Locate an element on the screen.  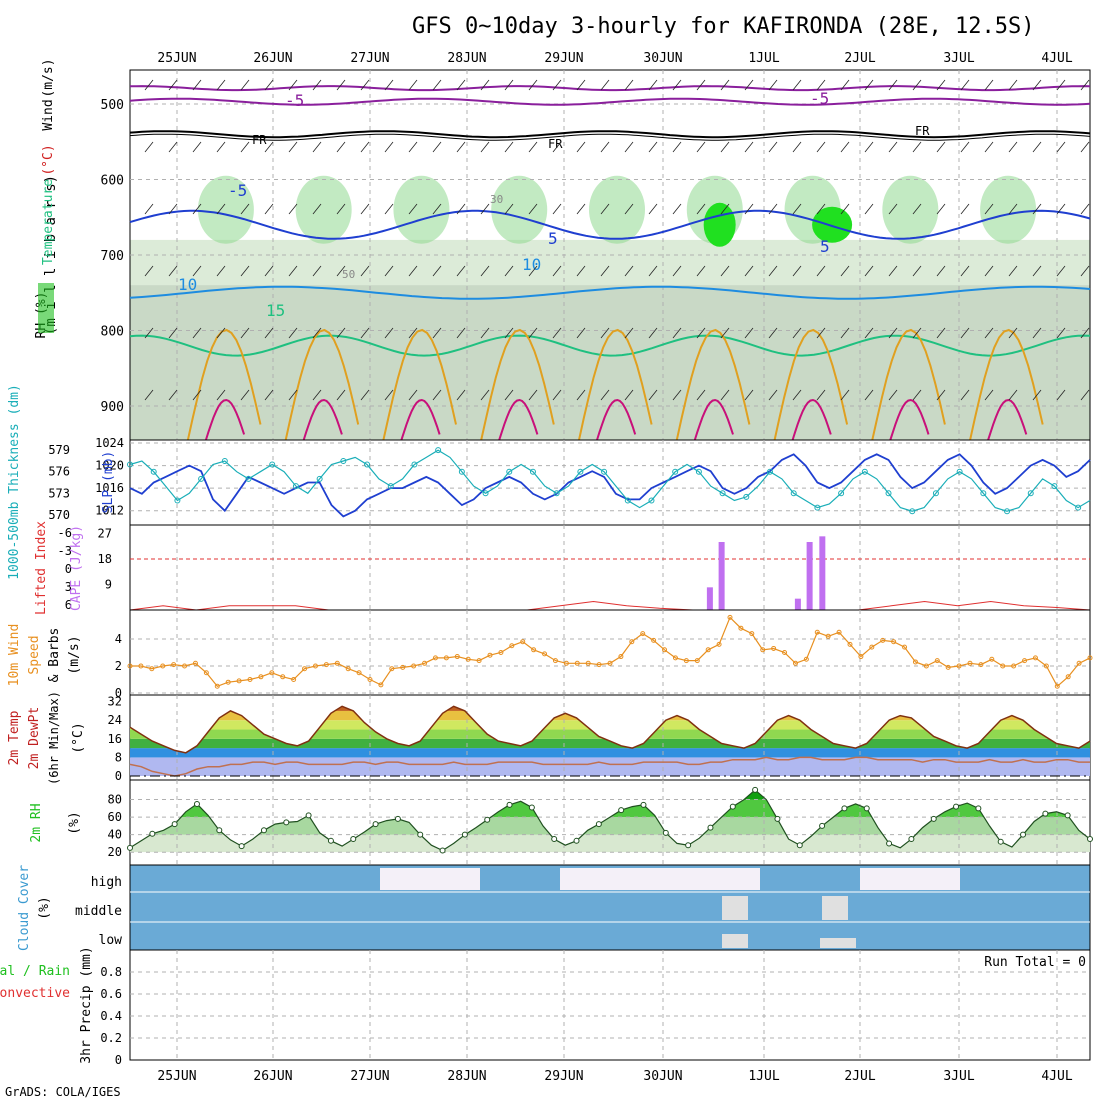
temp-tick-label: 32 is located at coordinates (115, 702).